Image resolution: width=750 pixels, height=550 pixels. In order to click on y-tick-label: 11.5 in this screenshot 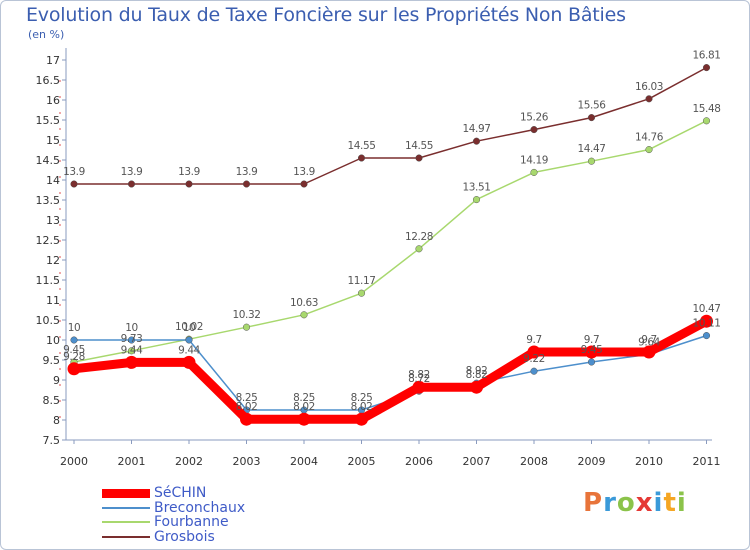, I will do `click(48, 280)`.